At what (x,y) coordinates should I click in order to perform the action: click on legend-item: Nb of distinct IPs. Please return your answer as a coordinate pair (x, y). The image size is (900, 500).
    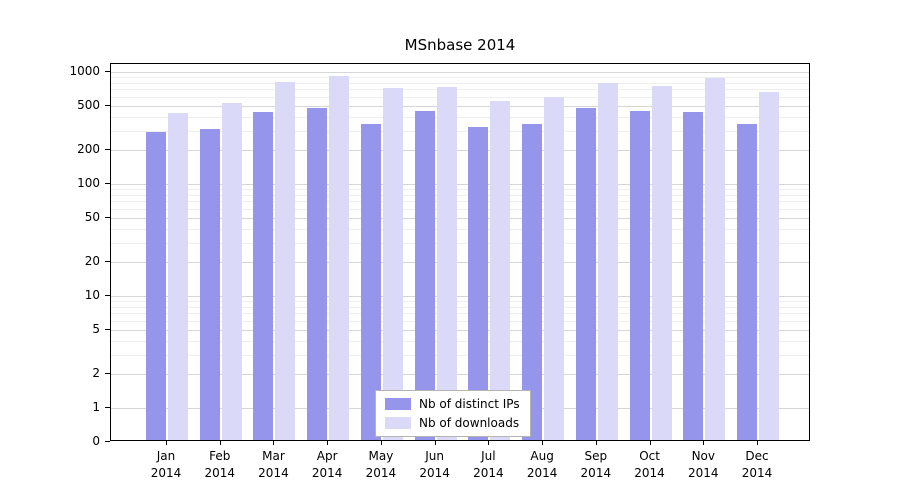
    Looking at the image, I should click on (452, 404).